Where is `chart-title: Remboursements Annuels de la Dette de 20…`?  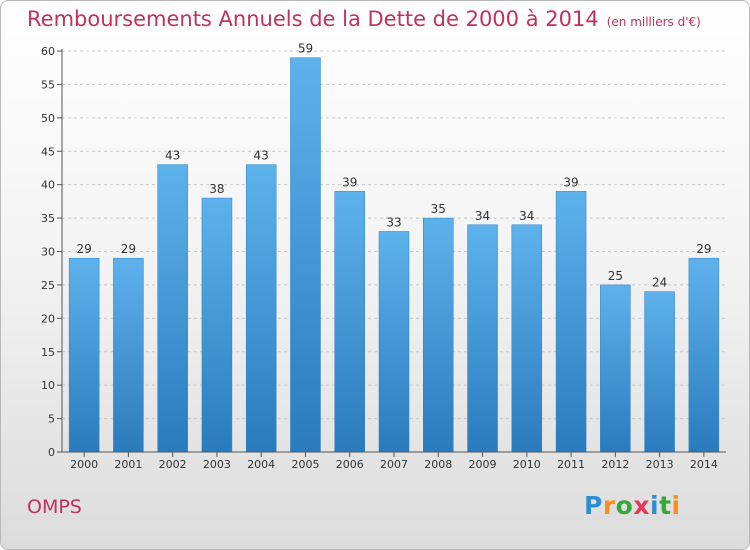
chart-title: Remboursements Annuels de la Dette de 20… is located at coordinates (313, 19).